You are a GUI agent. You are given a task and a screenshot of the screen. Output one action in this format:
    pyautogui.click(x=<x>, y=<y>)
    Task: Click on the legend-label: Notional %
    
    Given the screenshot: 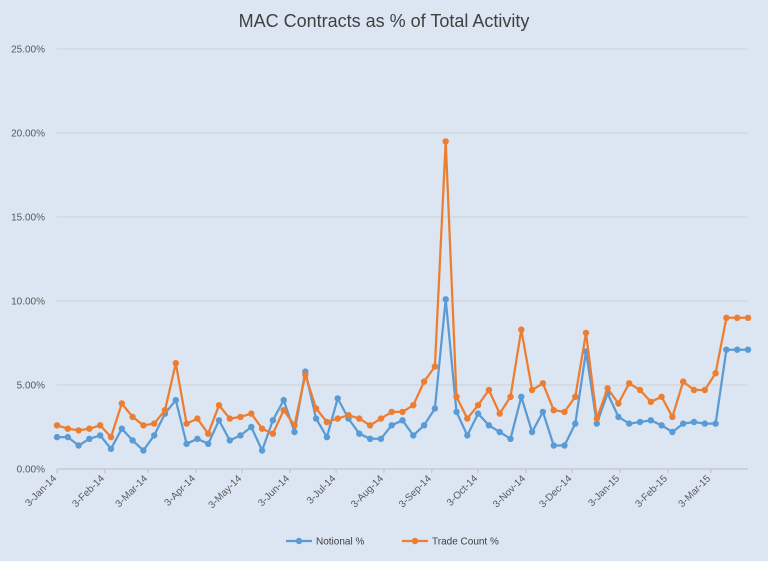 What is the action you would take?
    pyautogui.click(x=340, y=542)
    